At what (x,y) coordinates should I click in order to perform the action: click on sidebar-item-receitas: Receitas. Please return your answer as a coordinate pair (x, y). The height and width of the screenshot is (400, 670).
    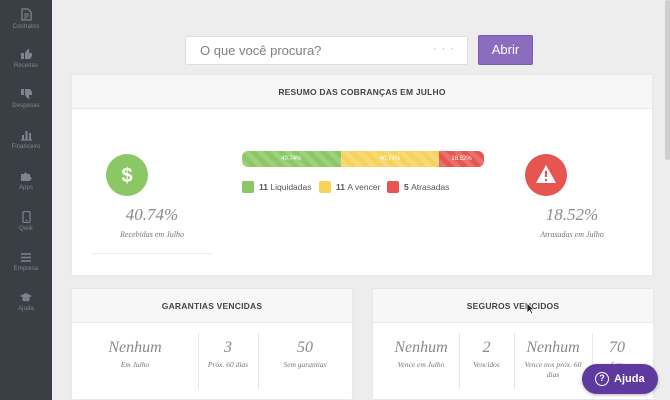
    Looking at the image, I should click on (26, 68).